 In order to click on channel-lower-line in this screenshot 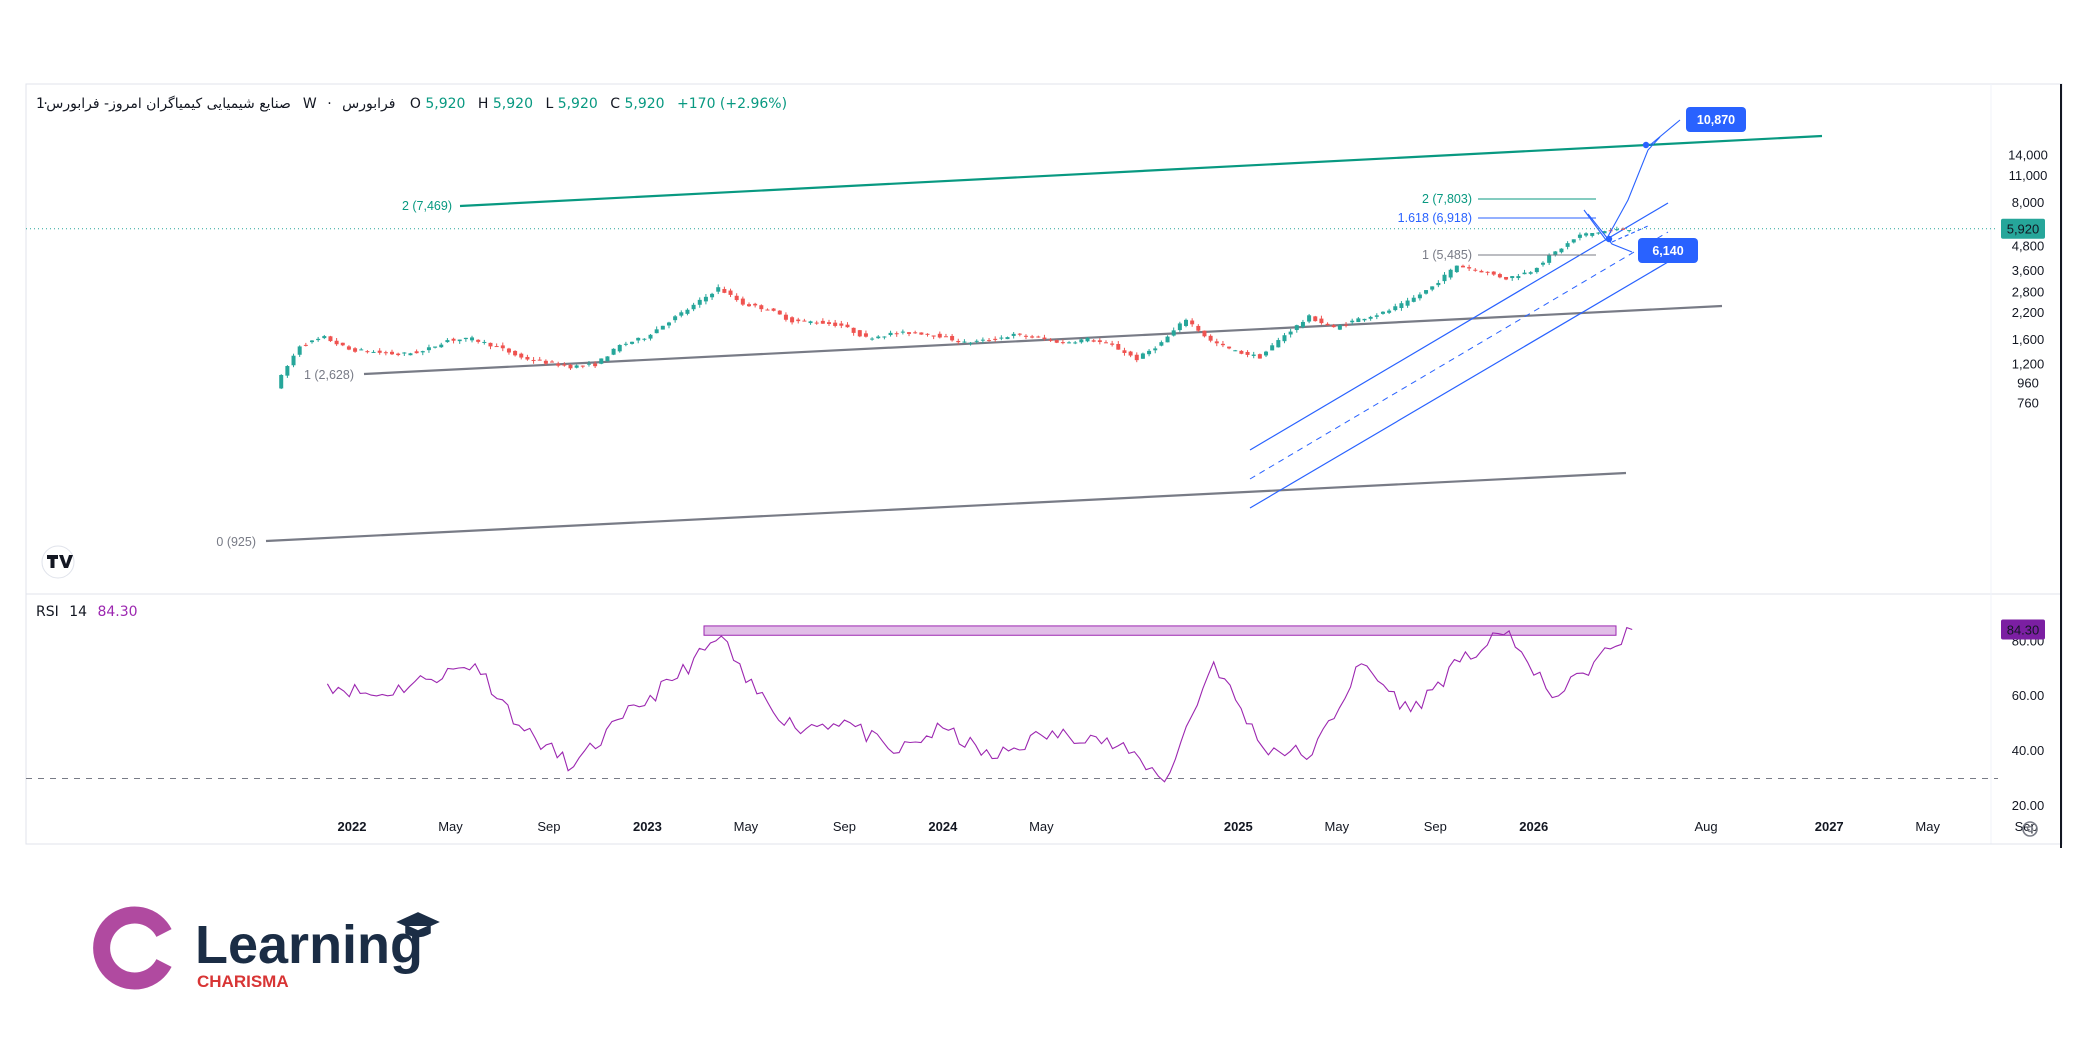, I will do `click(1459, 385)`.